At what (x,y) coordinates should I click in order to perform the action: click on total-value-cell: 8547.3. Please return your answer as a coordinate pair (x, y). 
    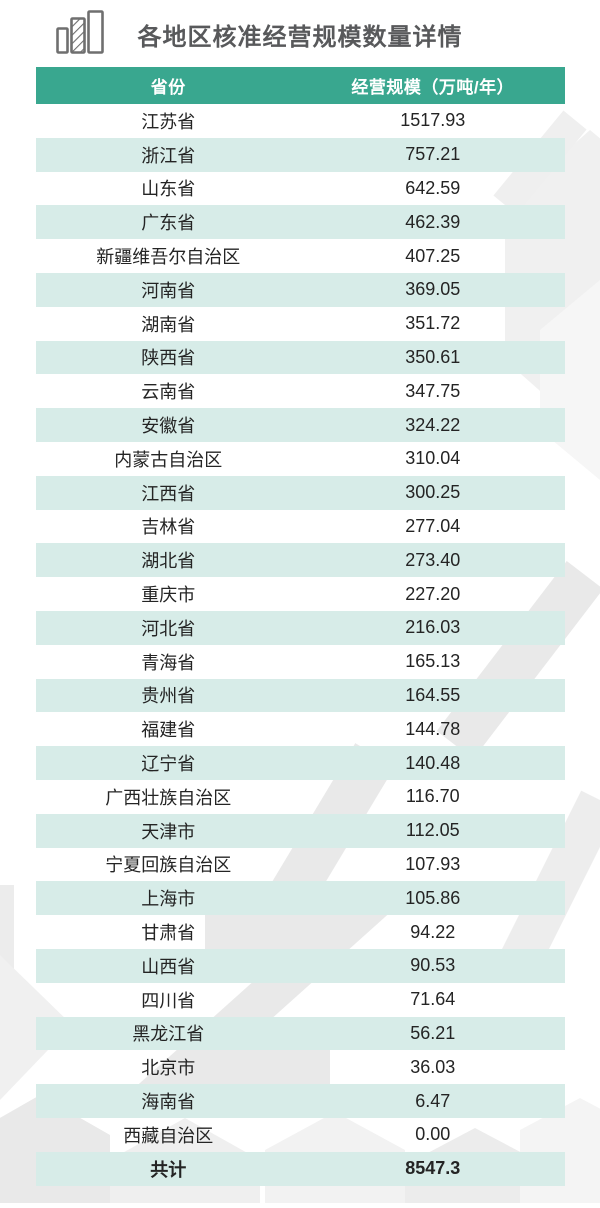
    Looking at the image, I should click on (432, 1168).